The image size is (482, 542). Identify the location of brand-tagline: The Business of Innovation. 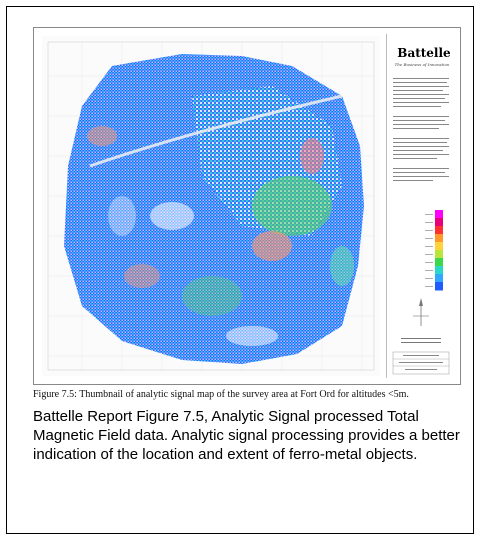
(422, 64).